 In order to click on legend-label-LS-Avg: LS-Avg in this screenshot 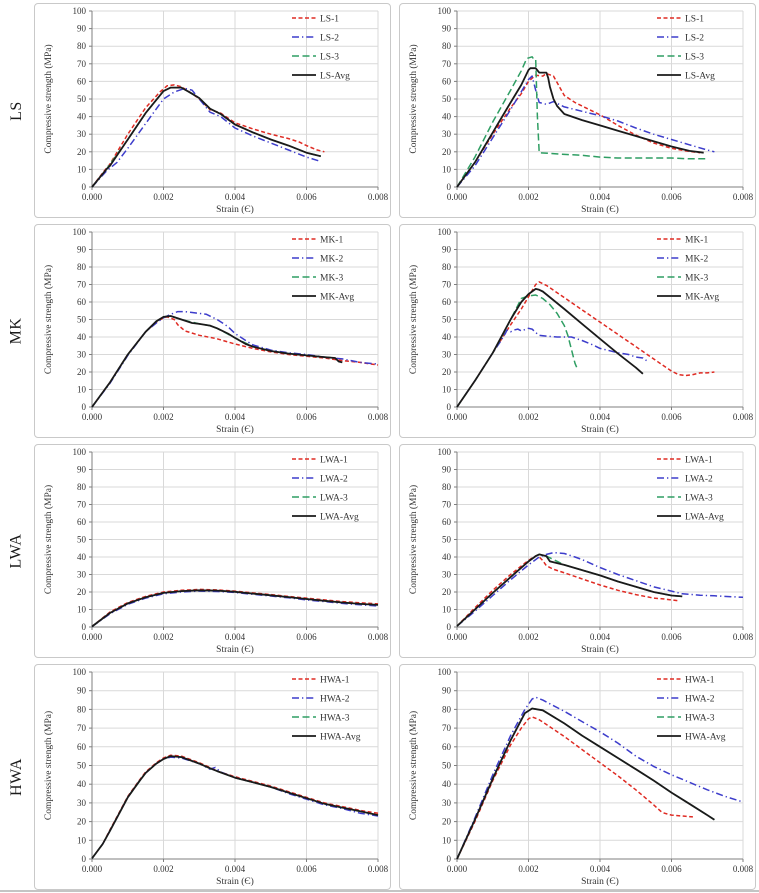, I will do `click(335, 77)`.